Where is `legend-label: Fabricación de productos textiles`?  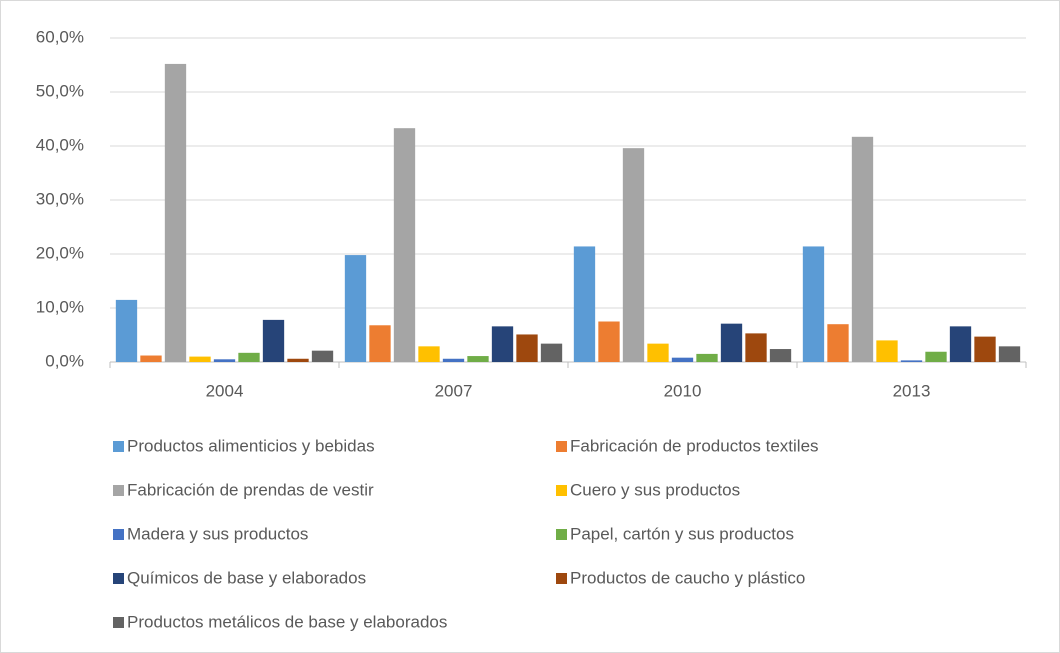
legend-label: Fabricación de productos textiles is located at coordinates (694, 445).